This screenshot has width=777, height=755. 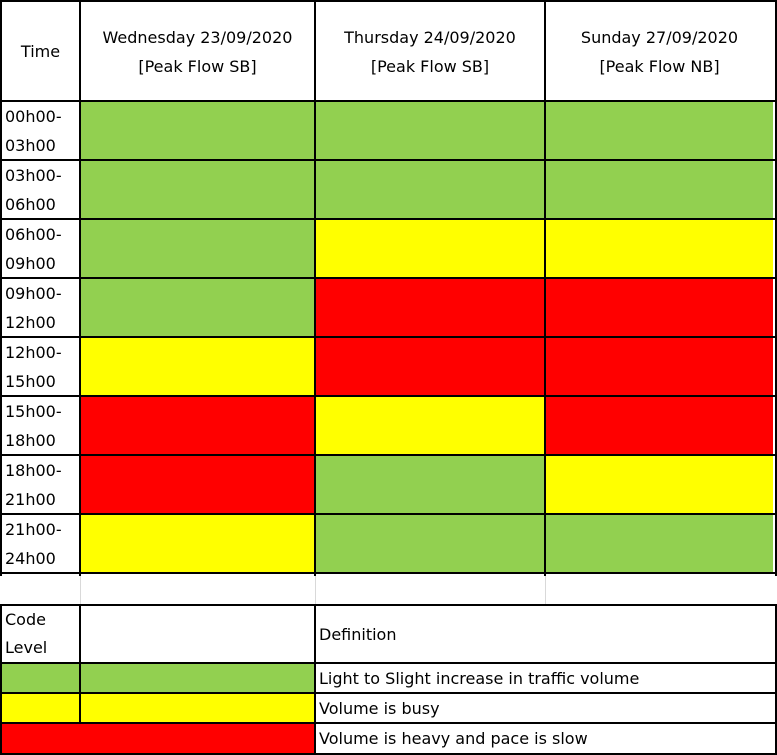 What do you see at coordinates (30, 145) in the screenshot?
I see `time-end: 03h00` at bounding box center [30, 145].